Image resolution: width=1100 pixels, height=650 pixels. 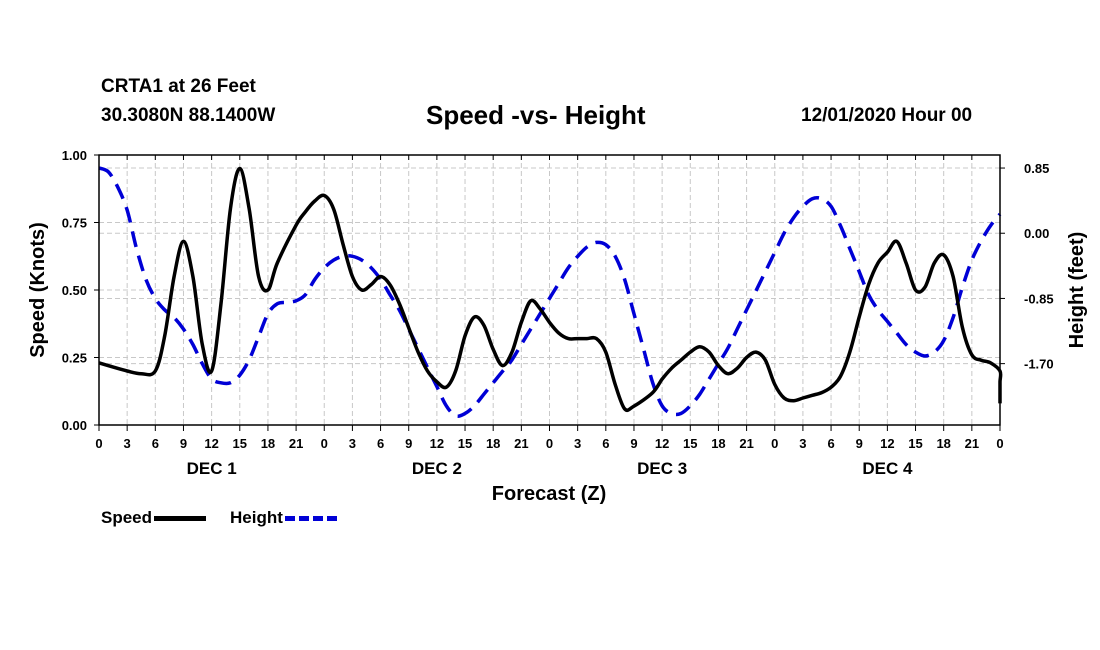 I want to click on day-label: DEC 2, so click(x=437, y=468).